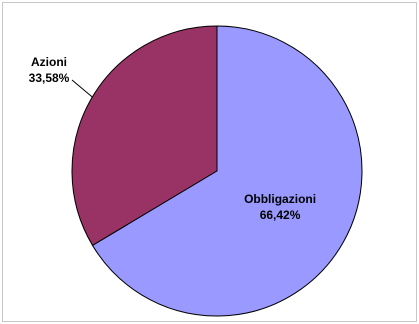 This screenshot has height=324, width=419. What do you see at coordinates (280, 199) in the screenshot?
I see `slice-label-obbligazioni: Obbligazioni` at bounding box center [280, 199].